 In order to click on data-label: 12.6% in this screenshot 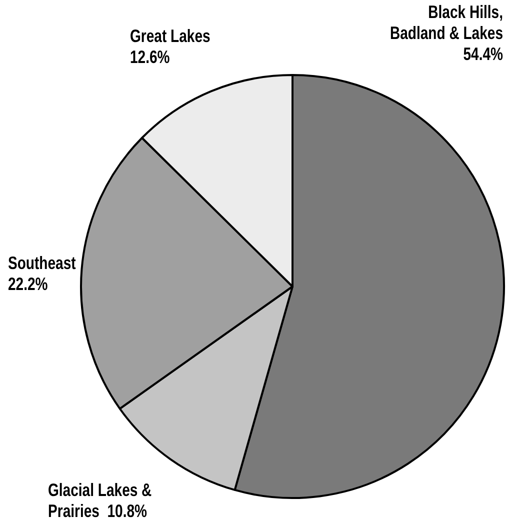, I will do `click(150, 57)`.